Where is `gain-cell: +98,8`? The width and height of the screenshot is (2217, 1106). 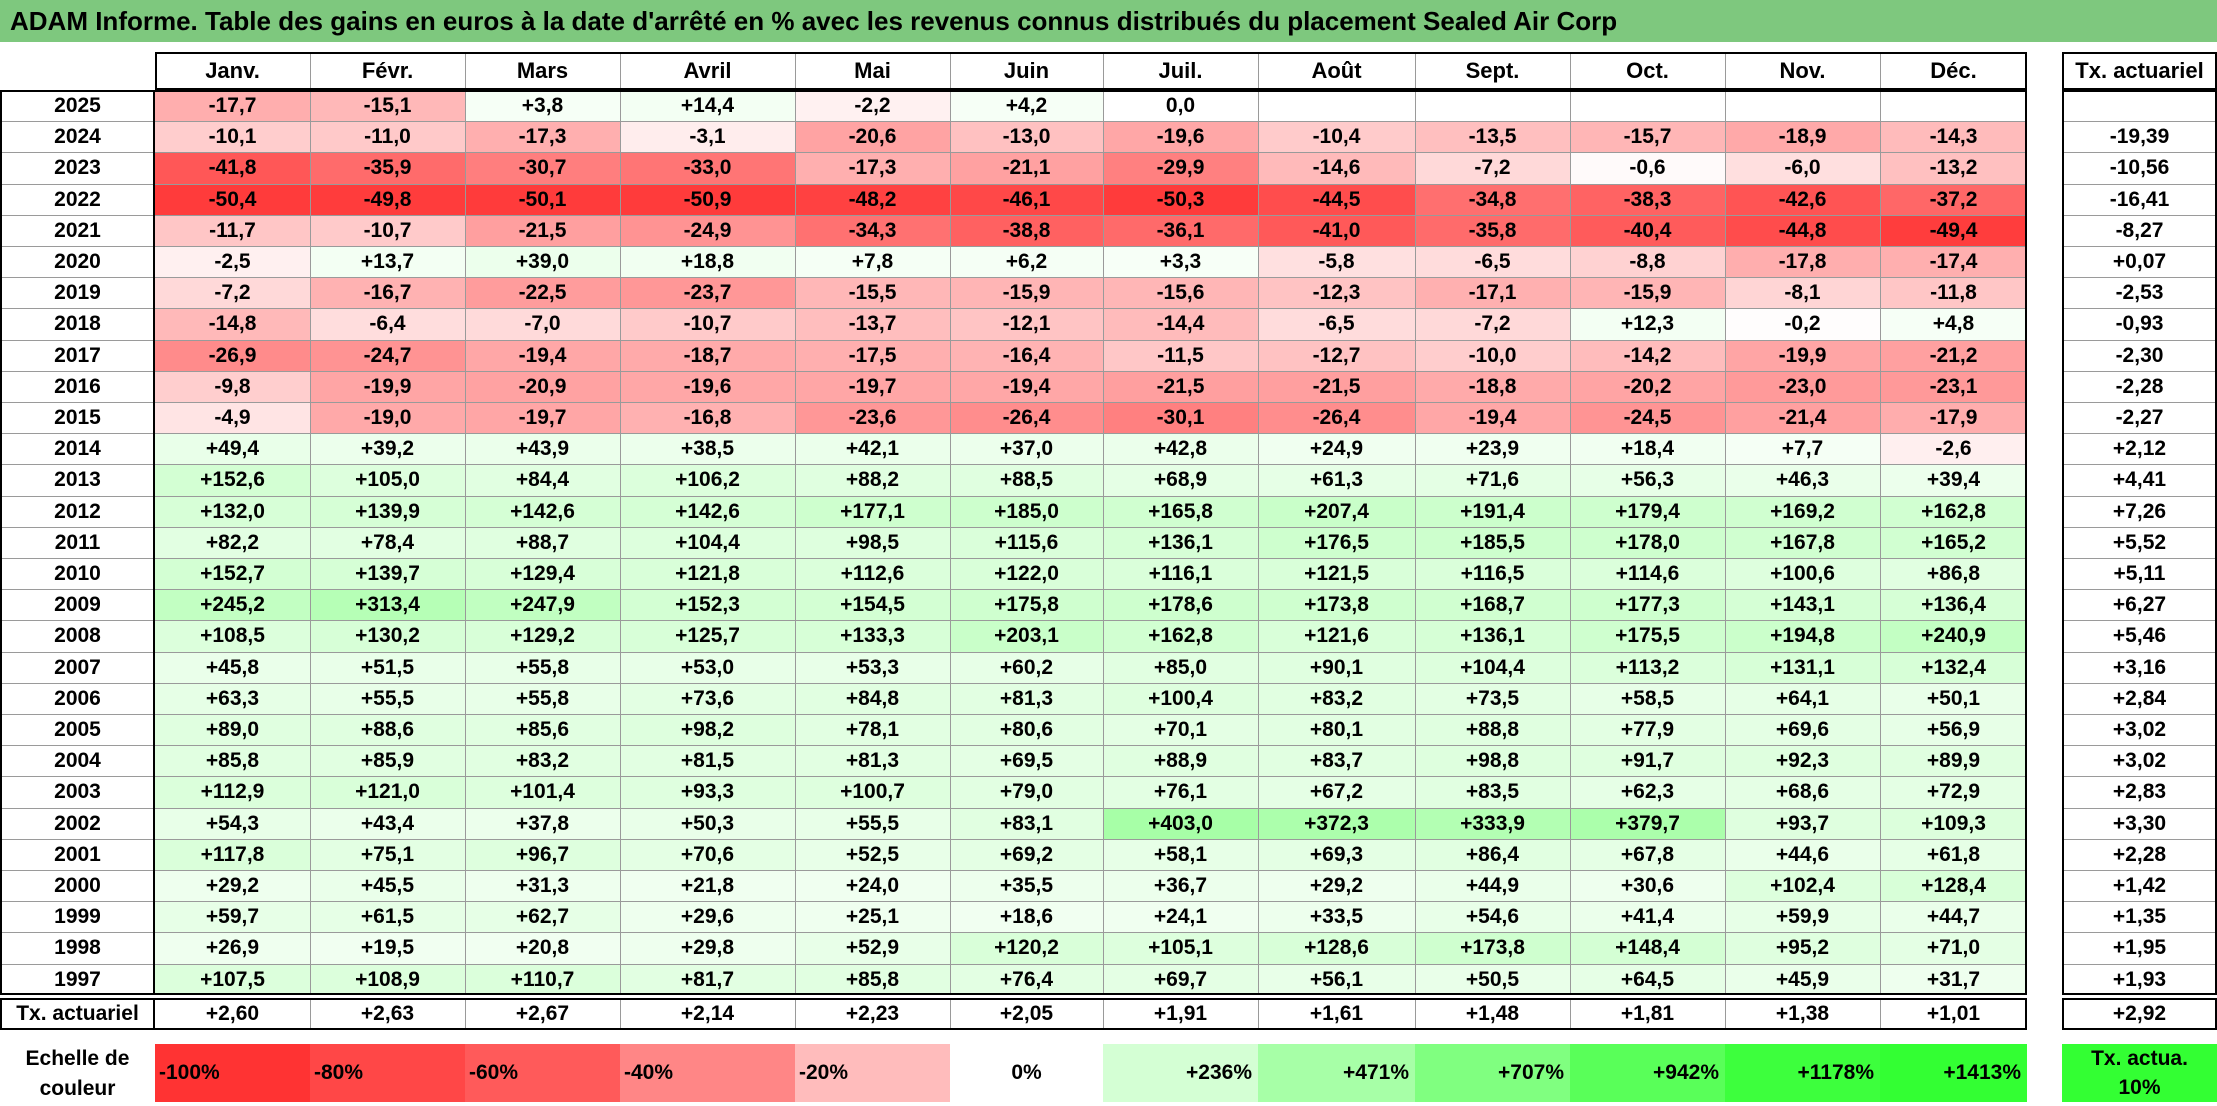 gain-cell: +98,8 is located at coordinates (1492, 761).